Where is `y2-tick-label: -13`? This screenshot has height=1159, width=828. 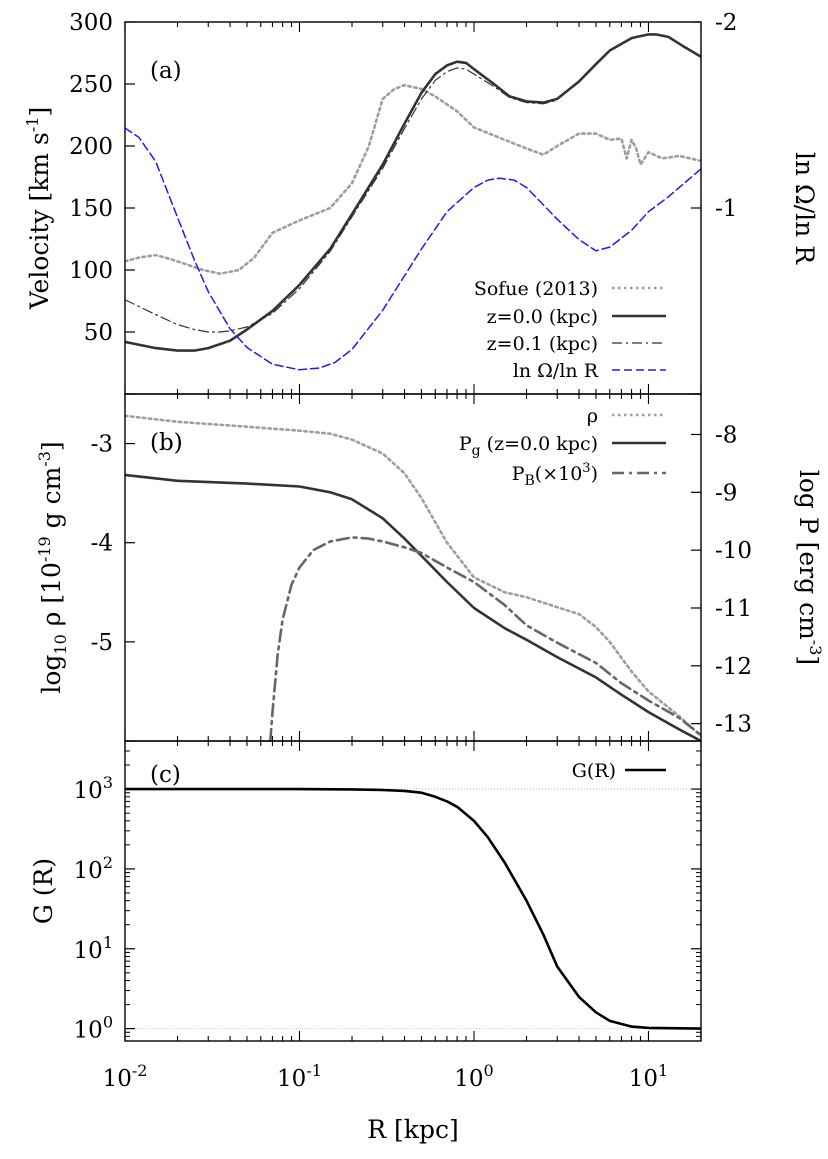
y2-tick-label: -13 is located at coordinates (733, 725).